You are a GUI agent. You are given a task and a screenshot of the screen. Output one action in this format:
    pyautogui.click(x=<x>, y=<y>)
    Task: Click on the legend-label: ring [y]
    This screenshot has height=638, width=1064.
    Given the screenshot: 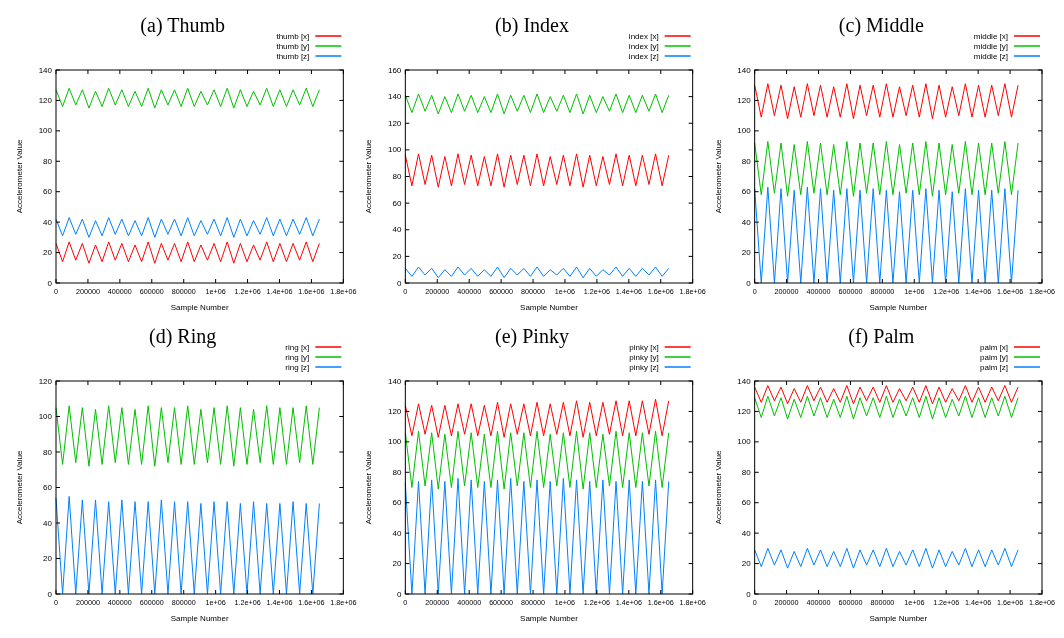 What is the action you would take?
    pyautogui.click(x=297, y=357)
    